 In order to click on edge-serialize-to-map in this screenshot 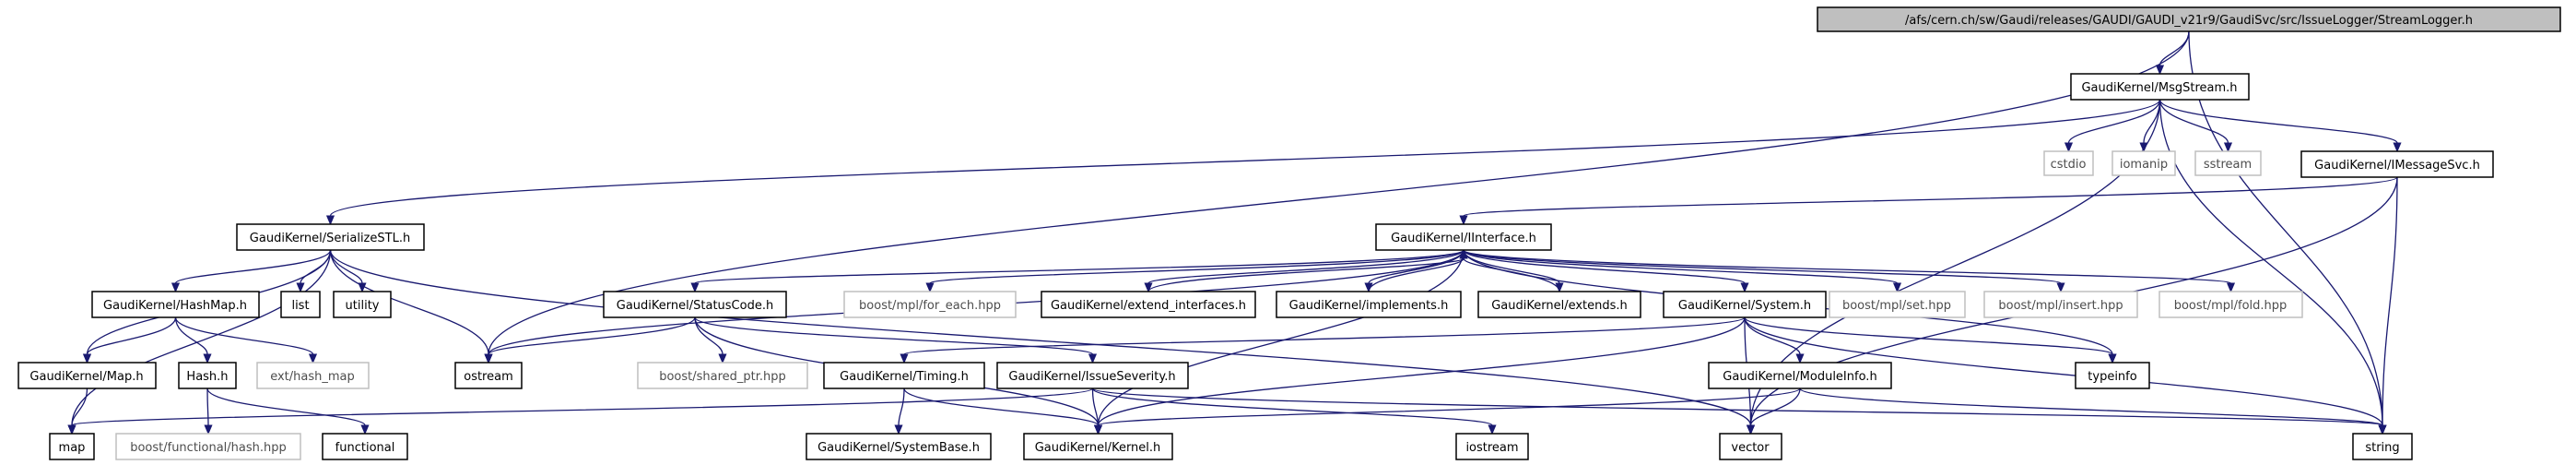, I will do `click(199, 342)`.